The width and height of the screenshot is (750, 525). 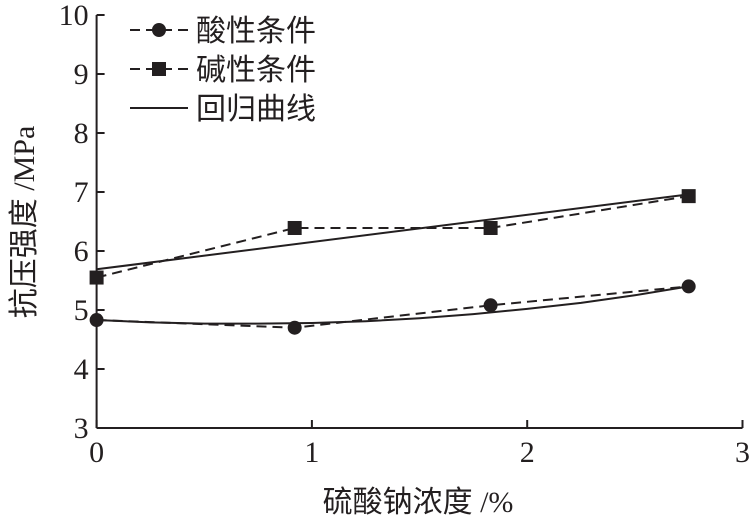 What do you see at coordinates (81, 74) in the screenshot?
I see `y-tick-label: 9` at bounding box center [81, 74].